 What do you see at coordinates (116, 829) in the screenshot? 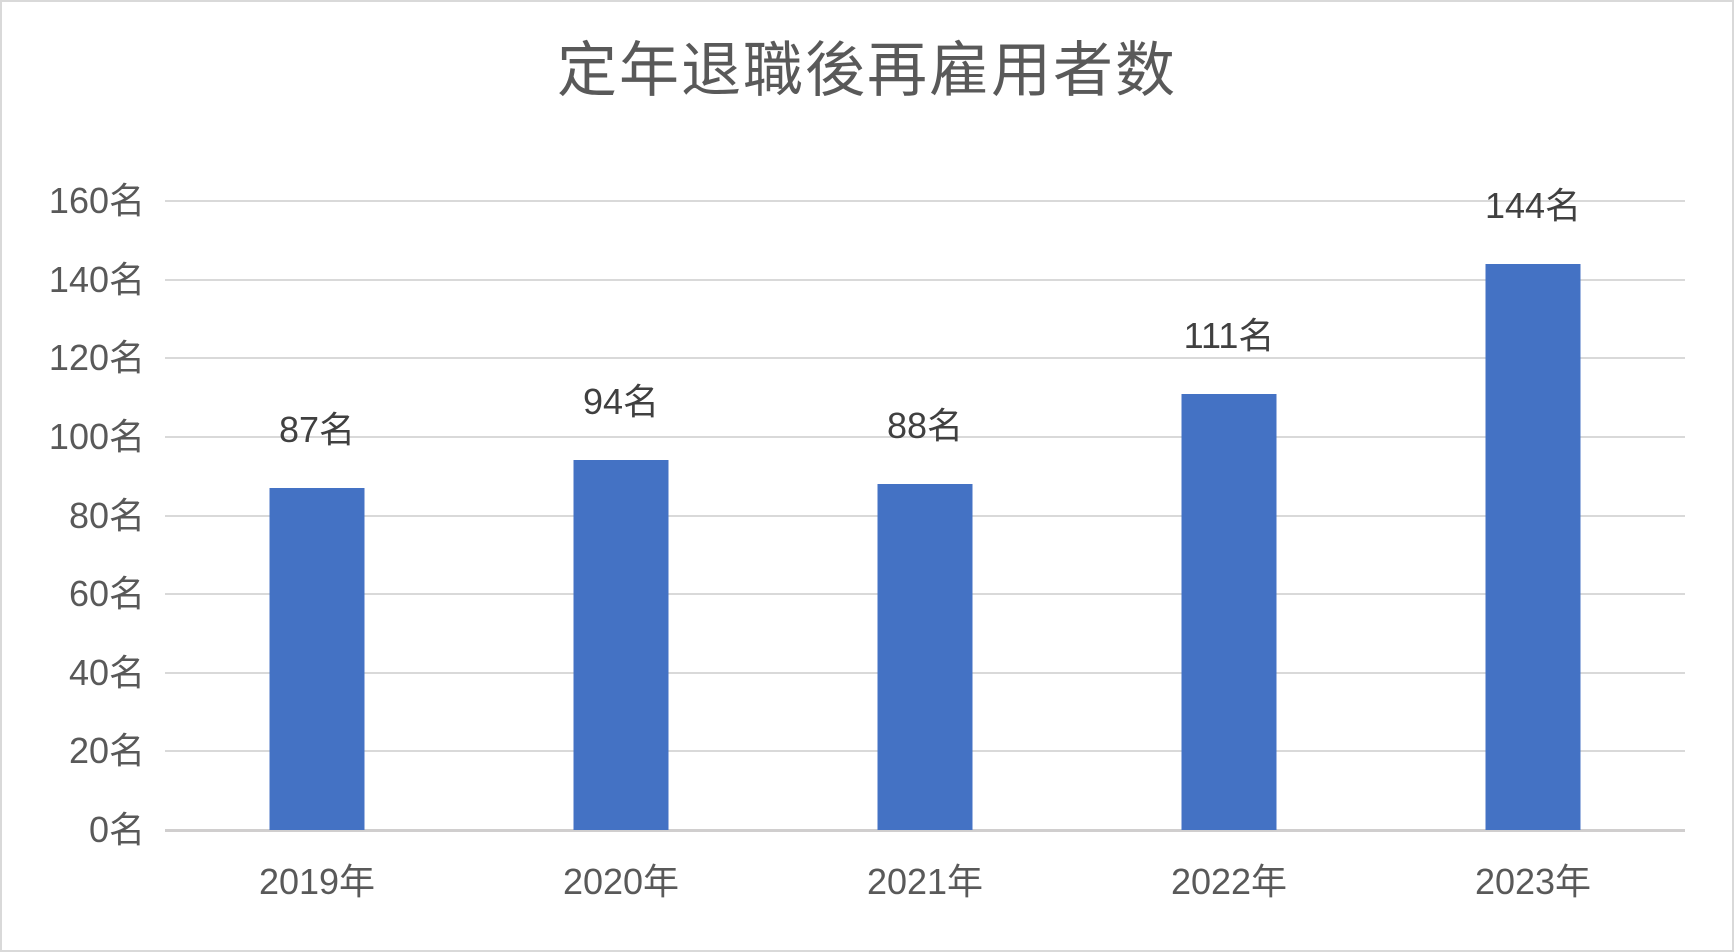
I see `y-axis-tick-label: 0名` at bounding box center [116, 829].